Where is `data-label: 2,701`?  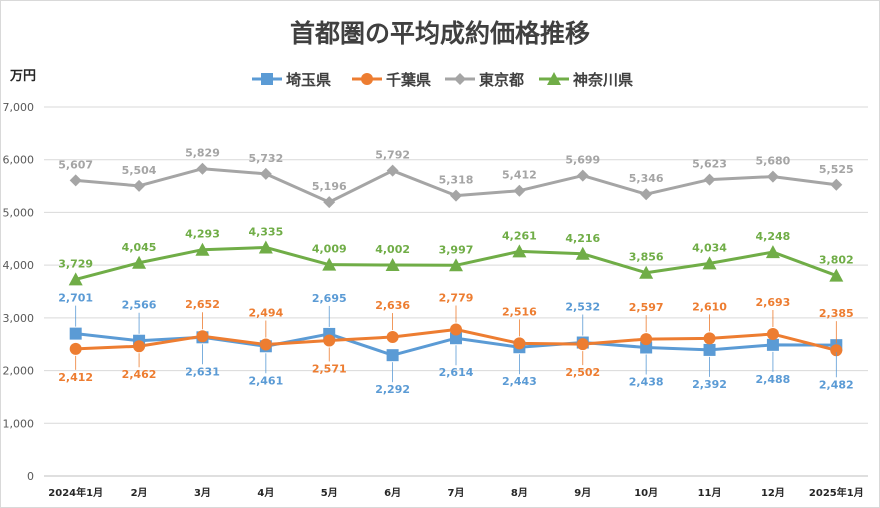 data-label: 2,701 is located at coordinates (75, 298).